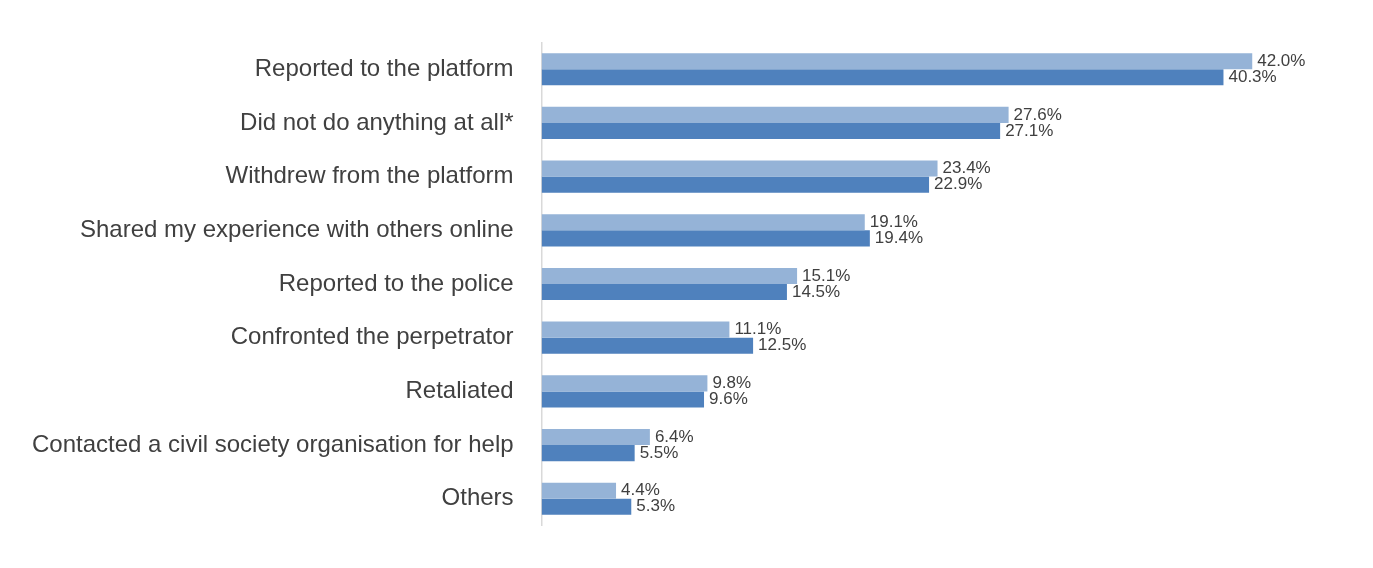 Image resolution: width=1373 pixels, height=568 pixels. Describe the element at coordinates (273, 443) in the screenshot. I see `y-tick-label: Contacted a civil society organisation for help` at that location.